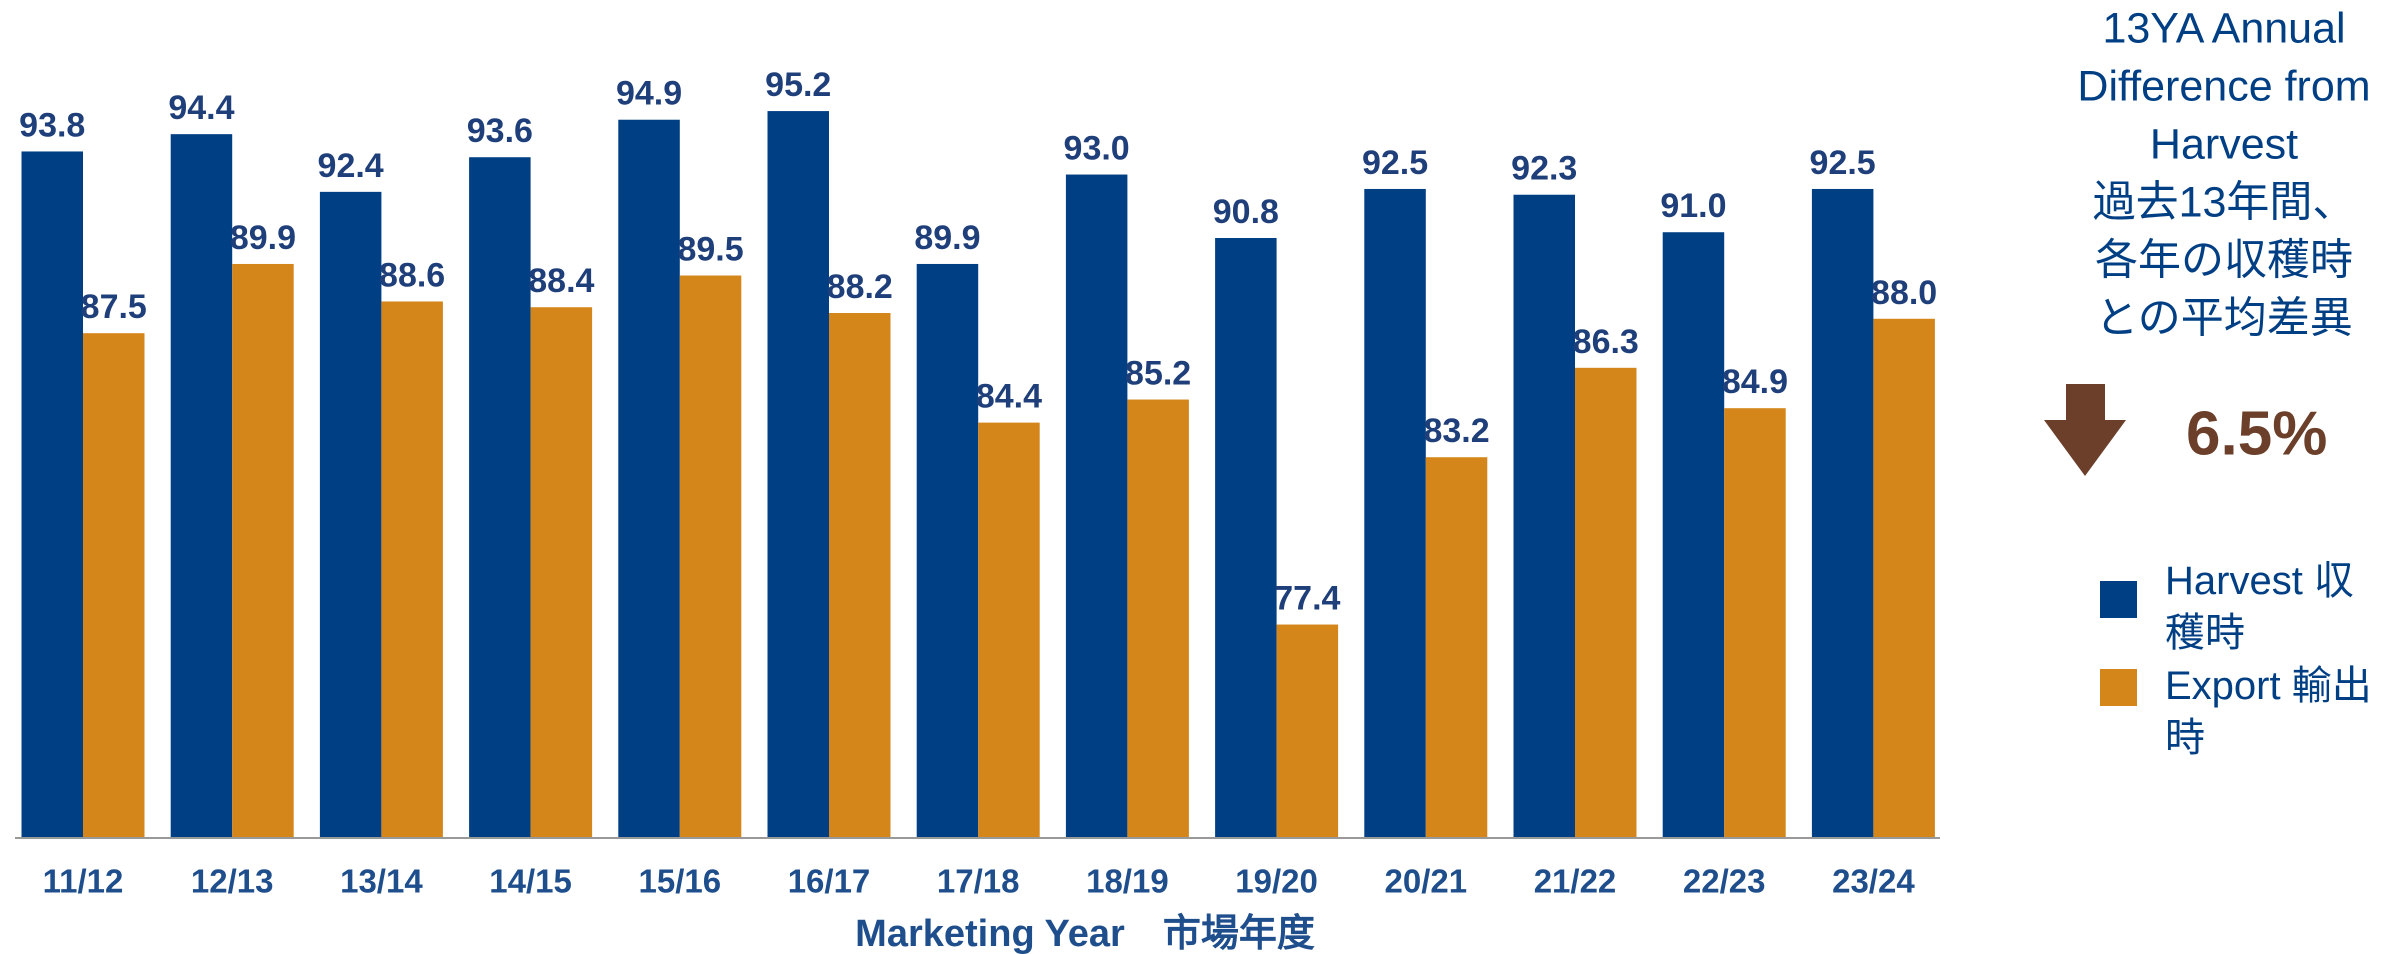 The width and height of the screenshot is (2397, 954). Describe the element at coordinates (1755, 382) in the screenshot. I see `data-label: 84.9` at that location.